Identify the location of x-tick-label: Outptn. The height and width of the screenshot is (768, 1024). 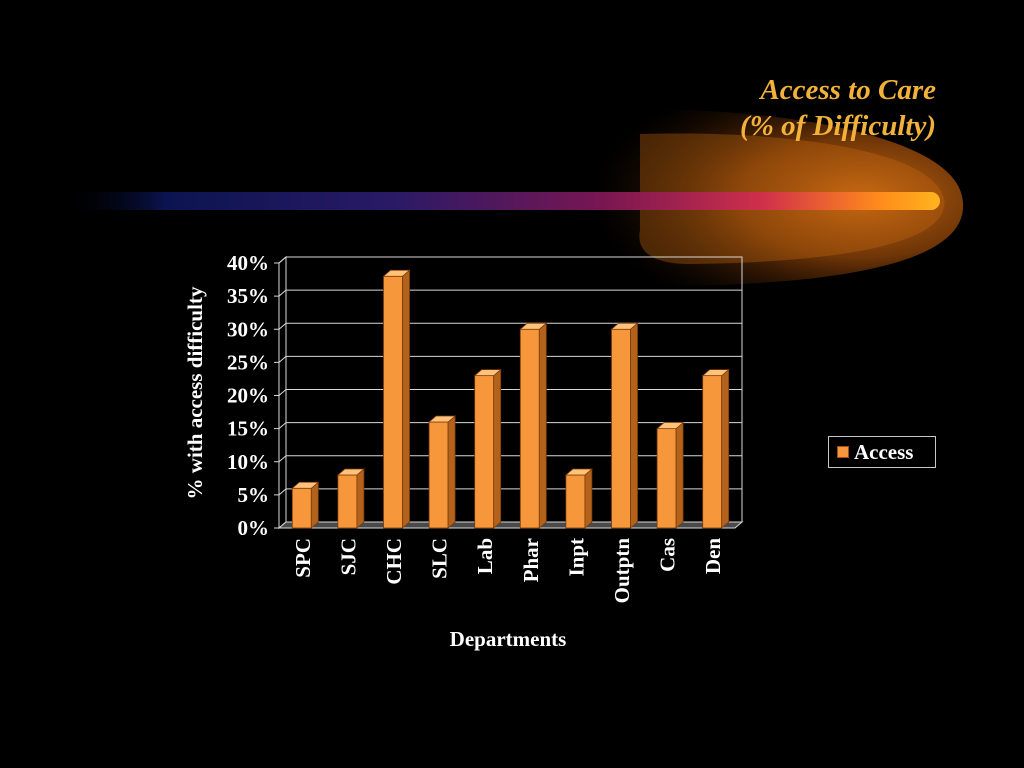
(622, 571).